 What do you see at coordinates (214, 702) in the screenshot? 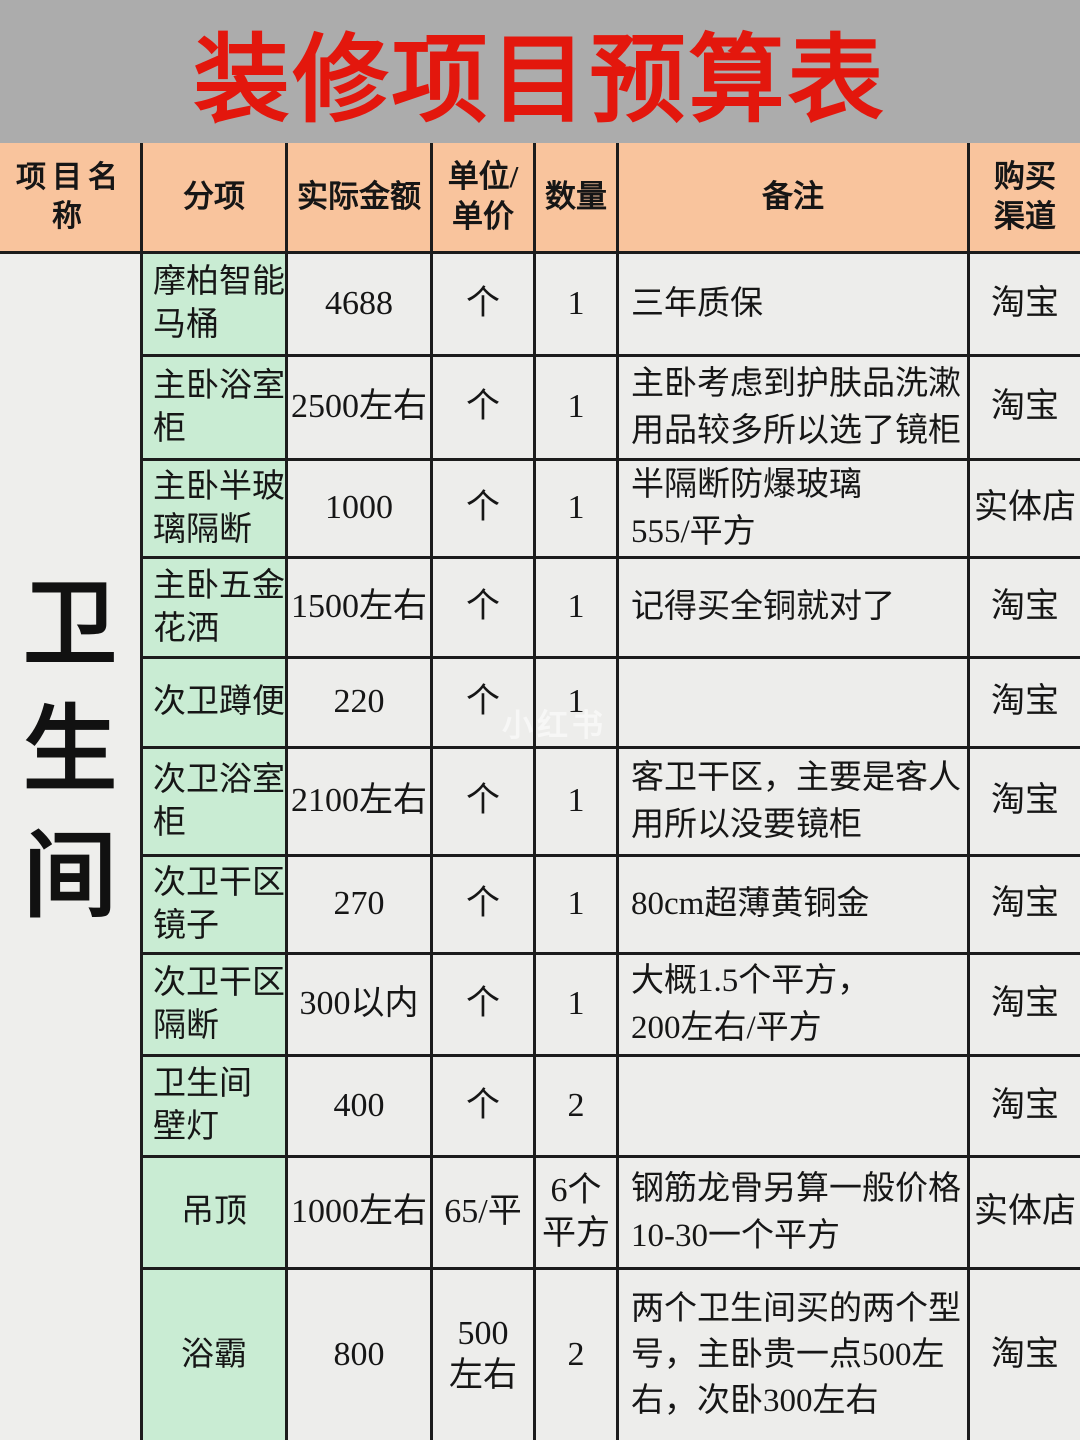
I see `sub-item-cell: 次卫蹲便` at bounding box center [214, 702].